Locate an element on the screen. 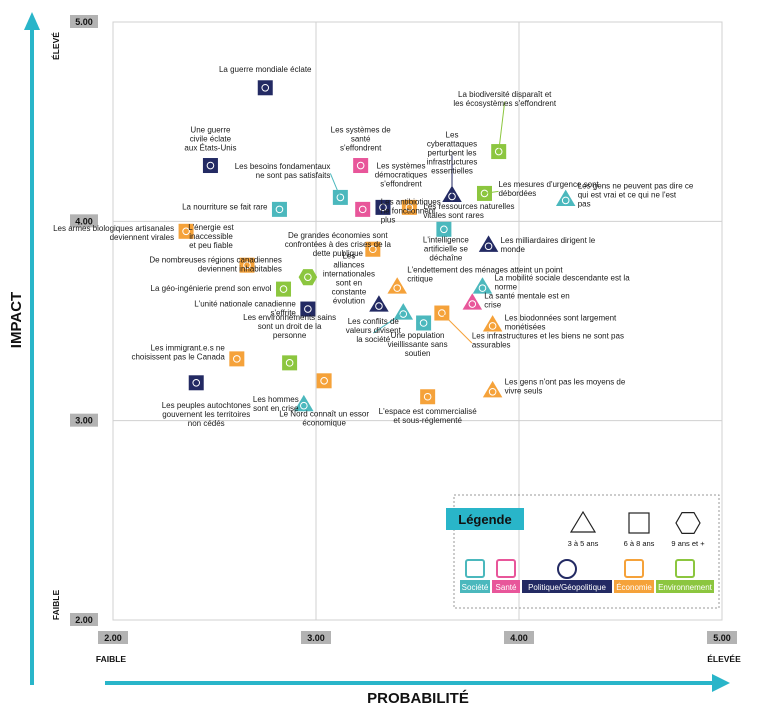 This screenshot has height=722, width=760. y-tick-label: 3.00 is located at coordinates (84, 421).